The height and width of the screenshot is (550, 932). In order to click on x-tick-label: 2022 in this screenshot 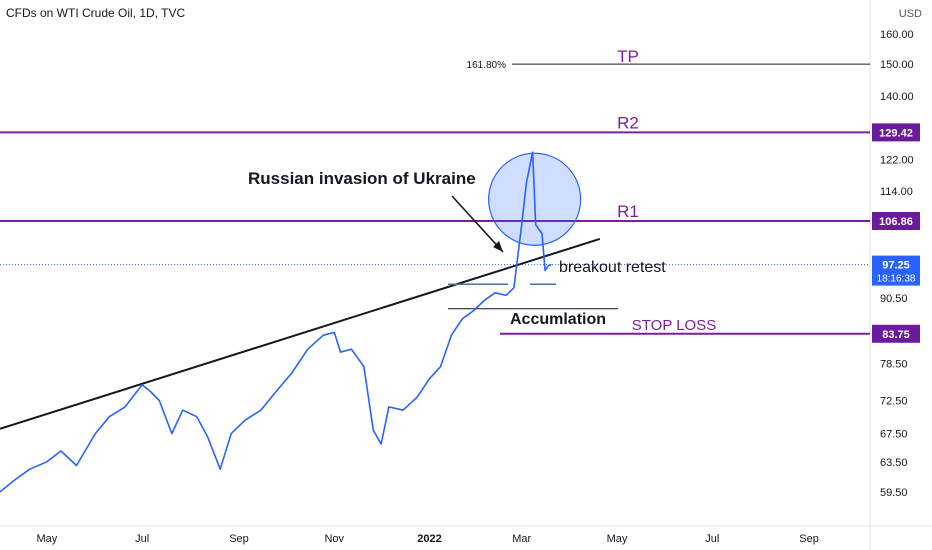, I will do `click(429, 539)`.